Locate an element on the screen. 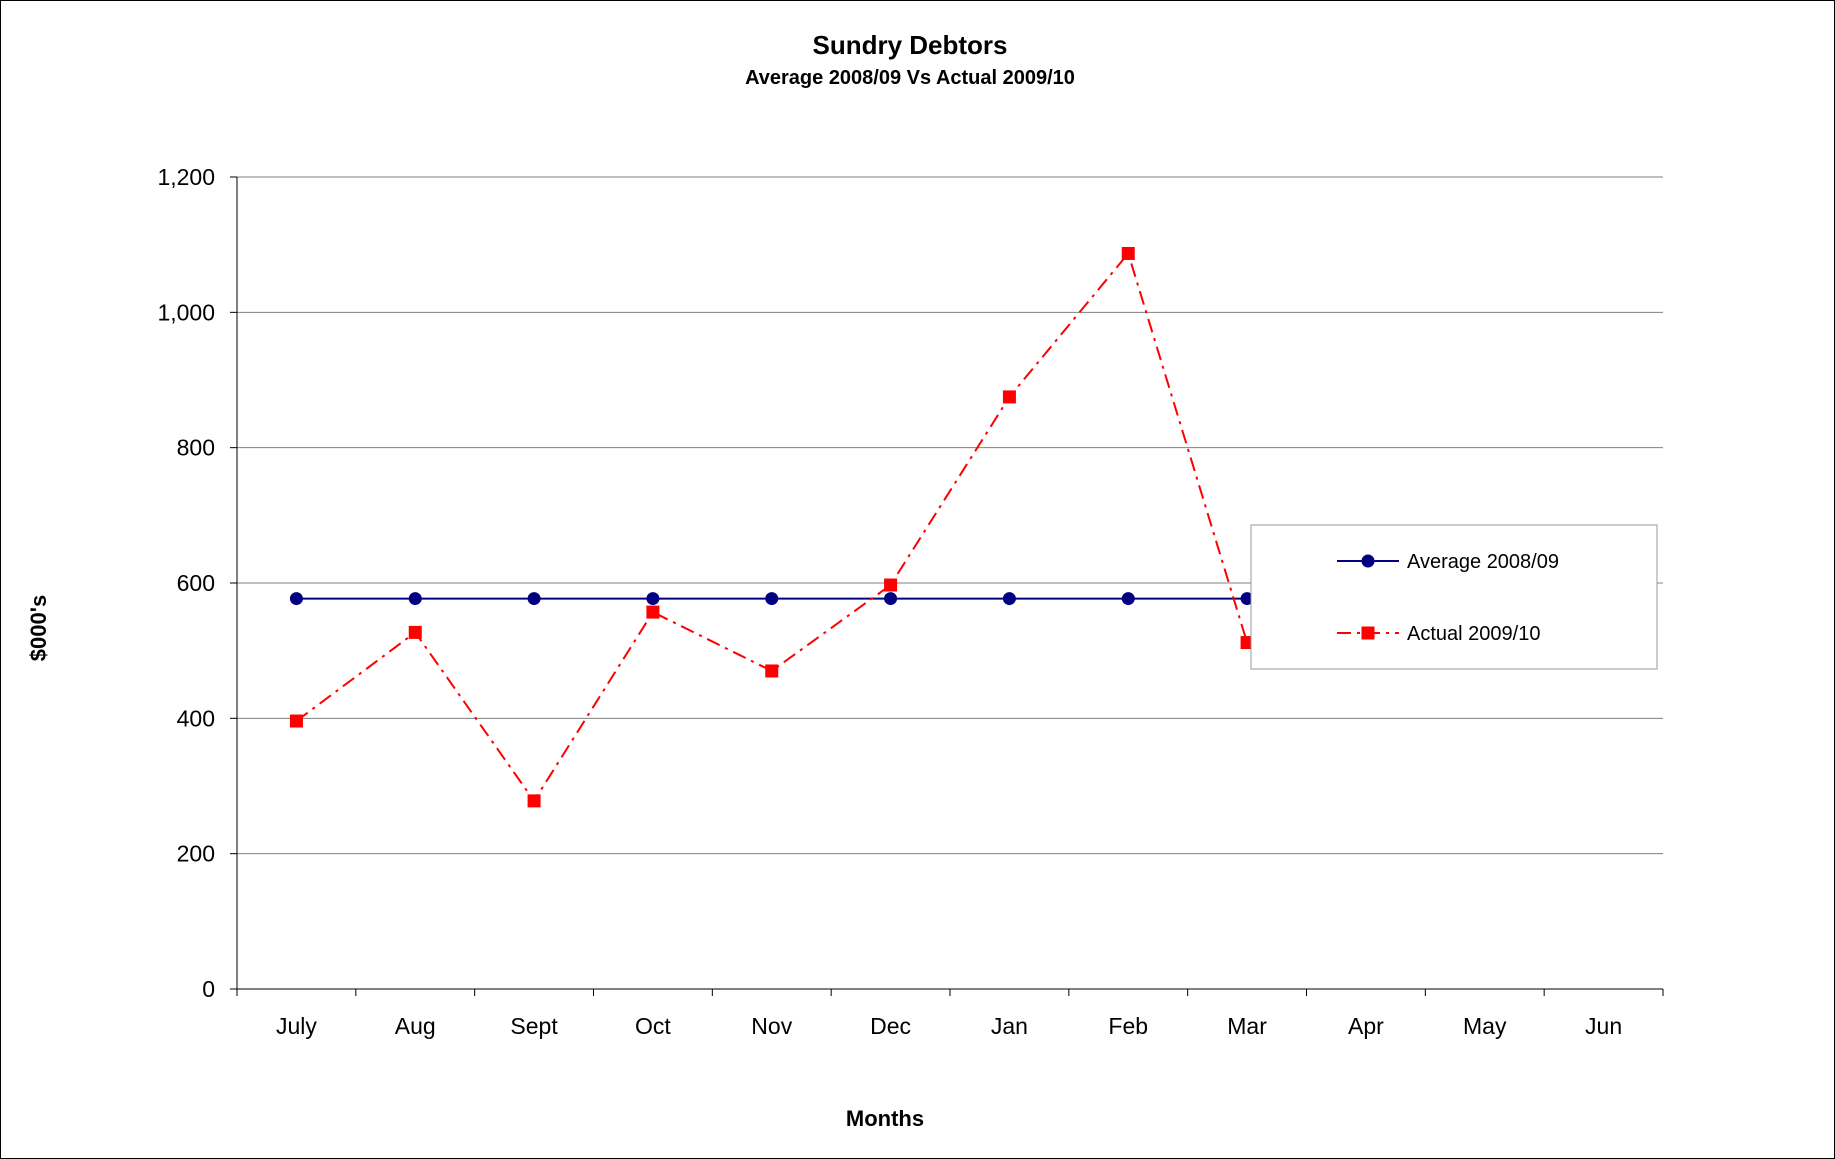 Image resolution: width=1835 pixels, height=1159 pixels. y-axis-label: $000's is located at coordinates (38, 628).